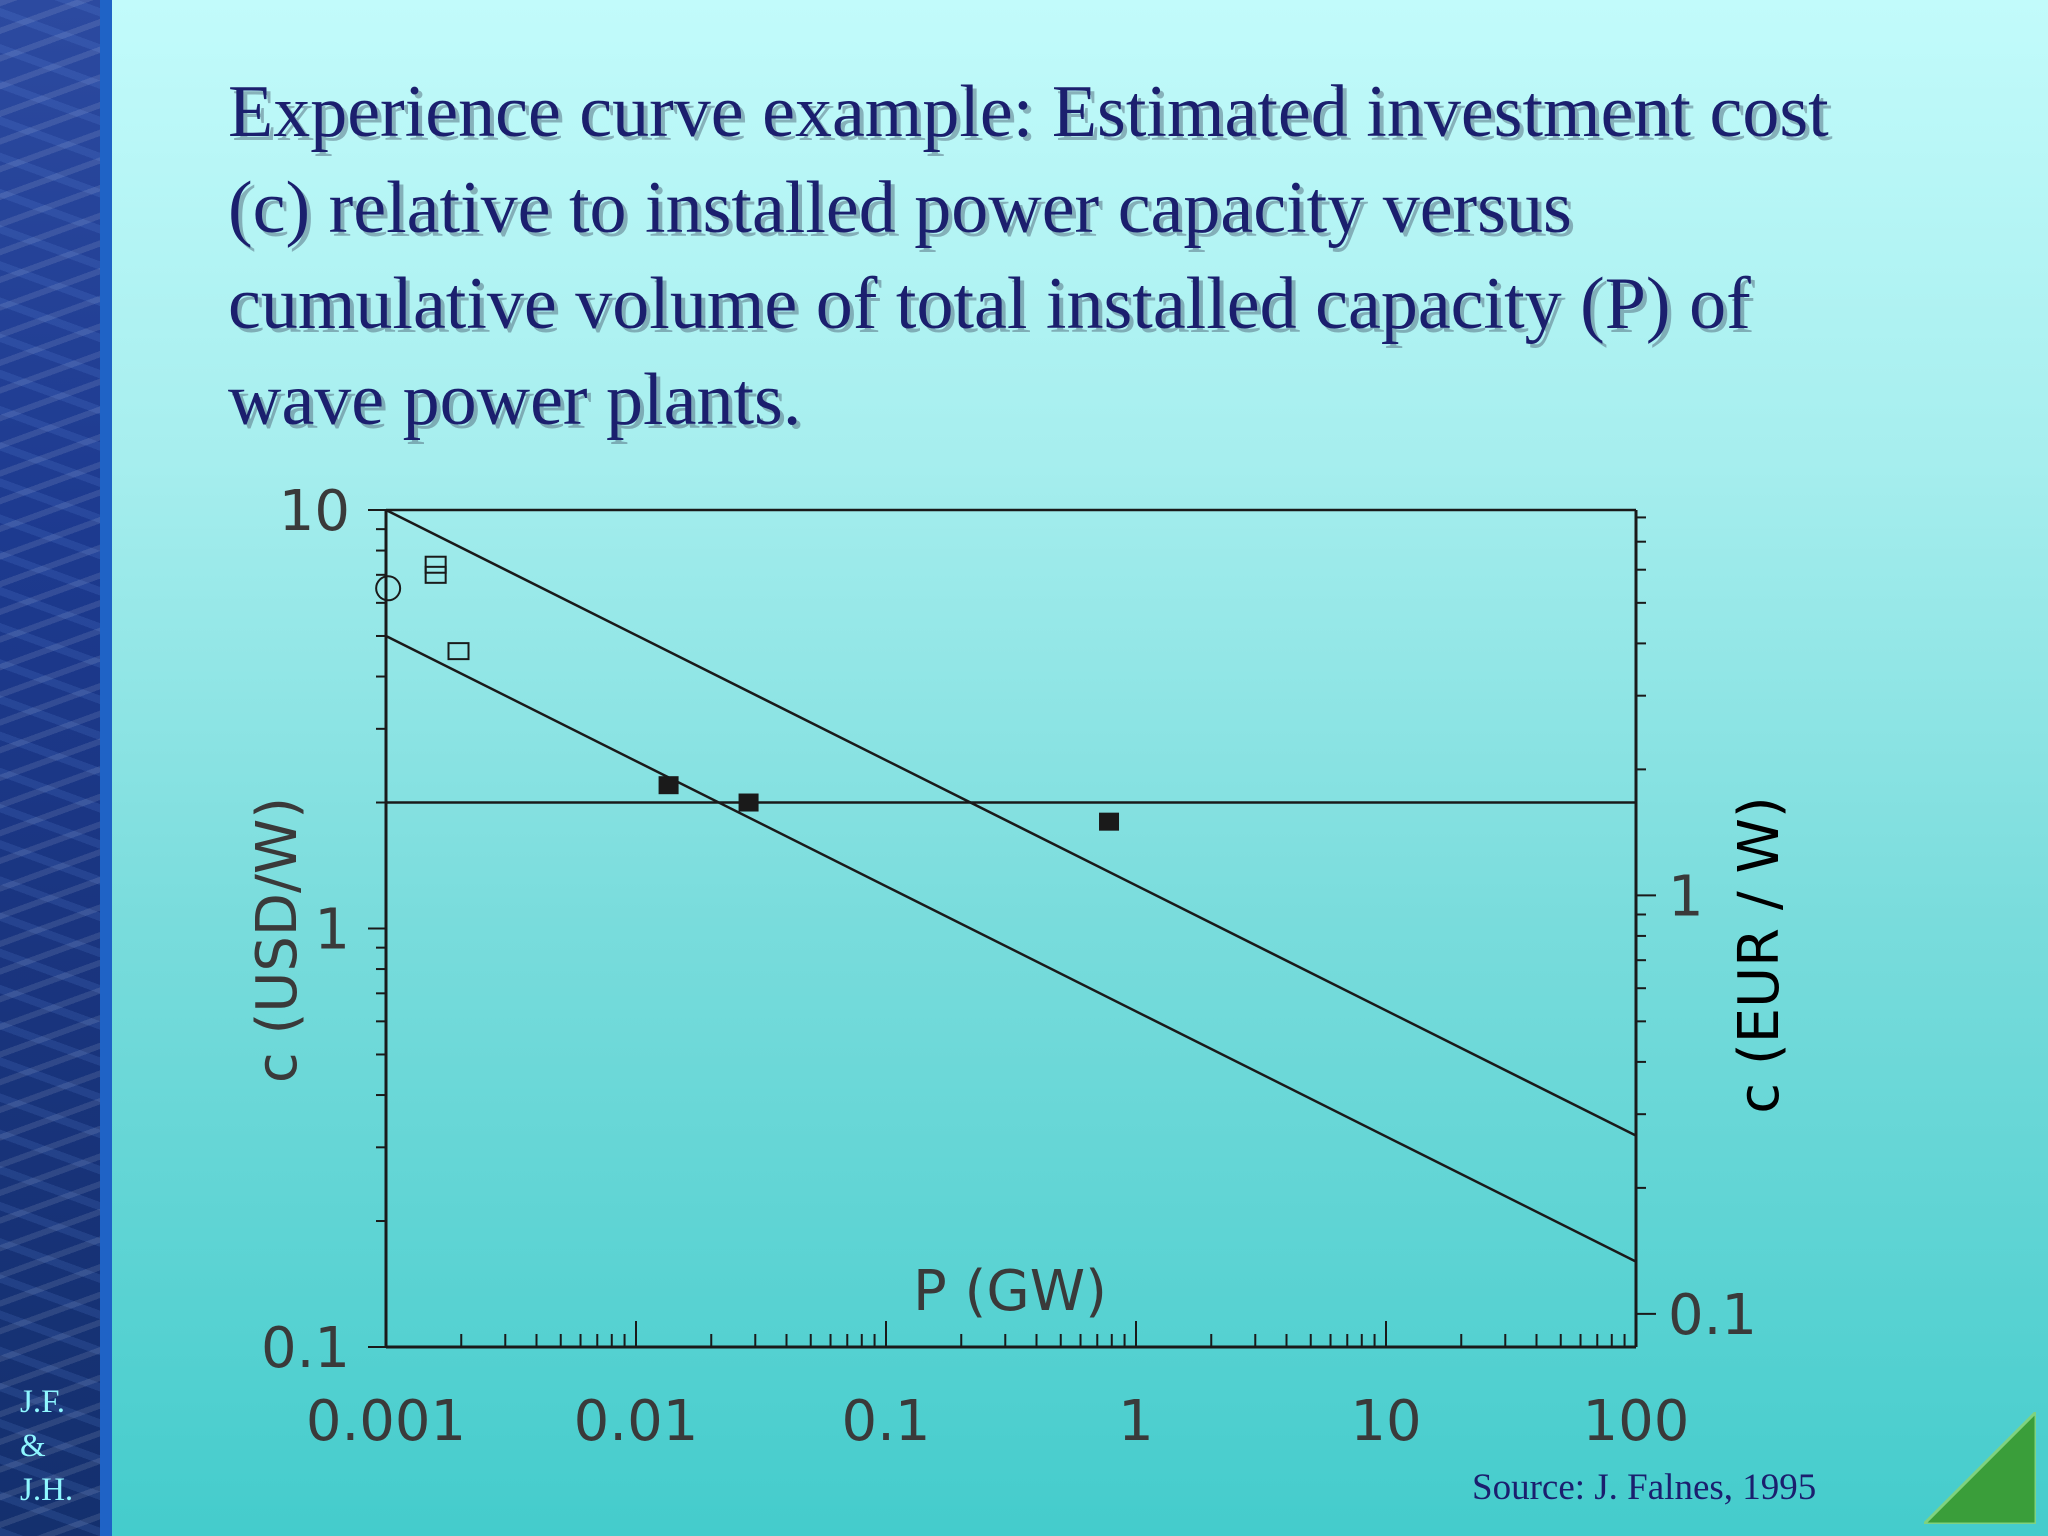  What do you see at coordinates (1980, 1468) in the screenshot?
I see `next-slide-arrow-icon` at bounding box center [1980, 1468].